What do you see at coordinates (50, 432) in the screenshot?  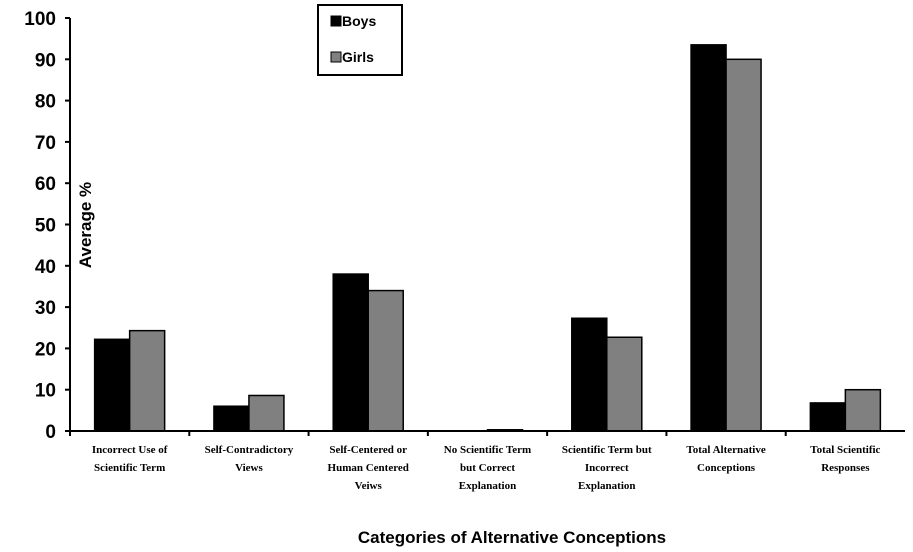 I see `y-tick-label: 0` at bounding box center [50, 432].